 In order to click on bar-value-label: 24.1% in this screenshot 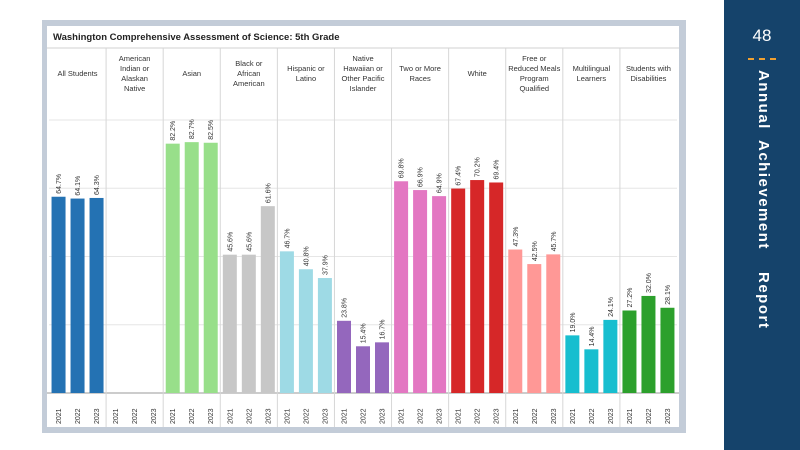, I will do `click(611, 307)`.